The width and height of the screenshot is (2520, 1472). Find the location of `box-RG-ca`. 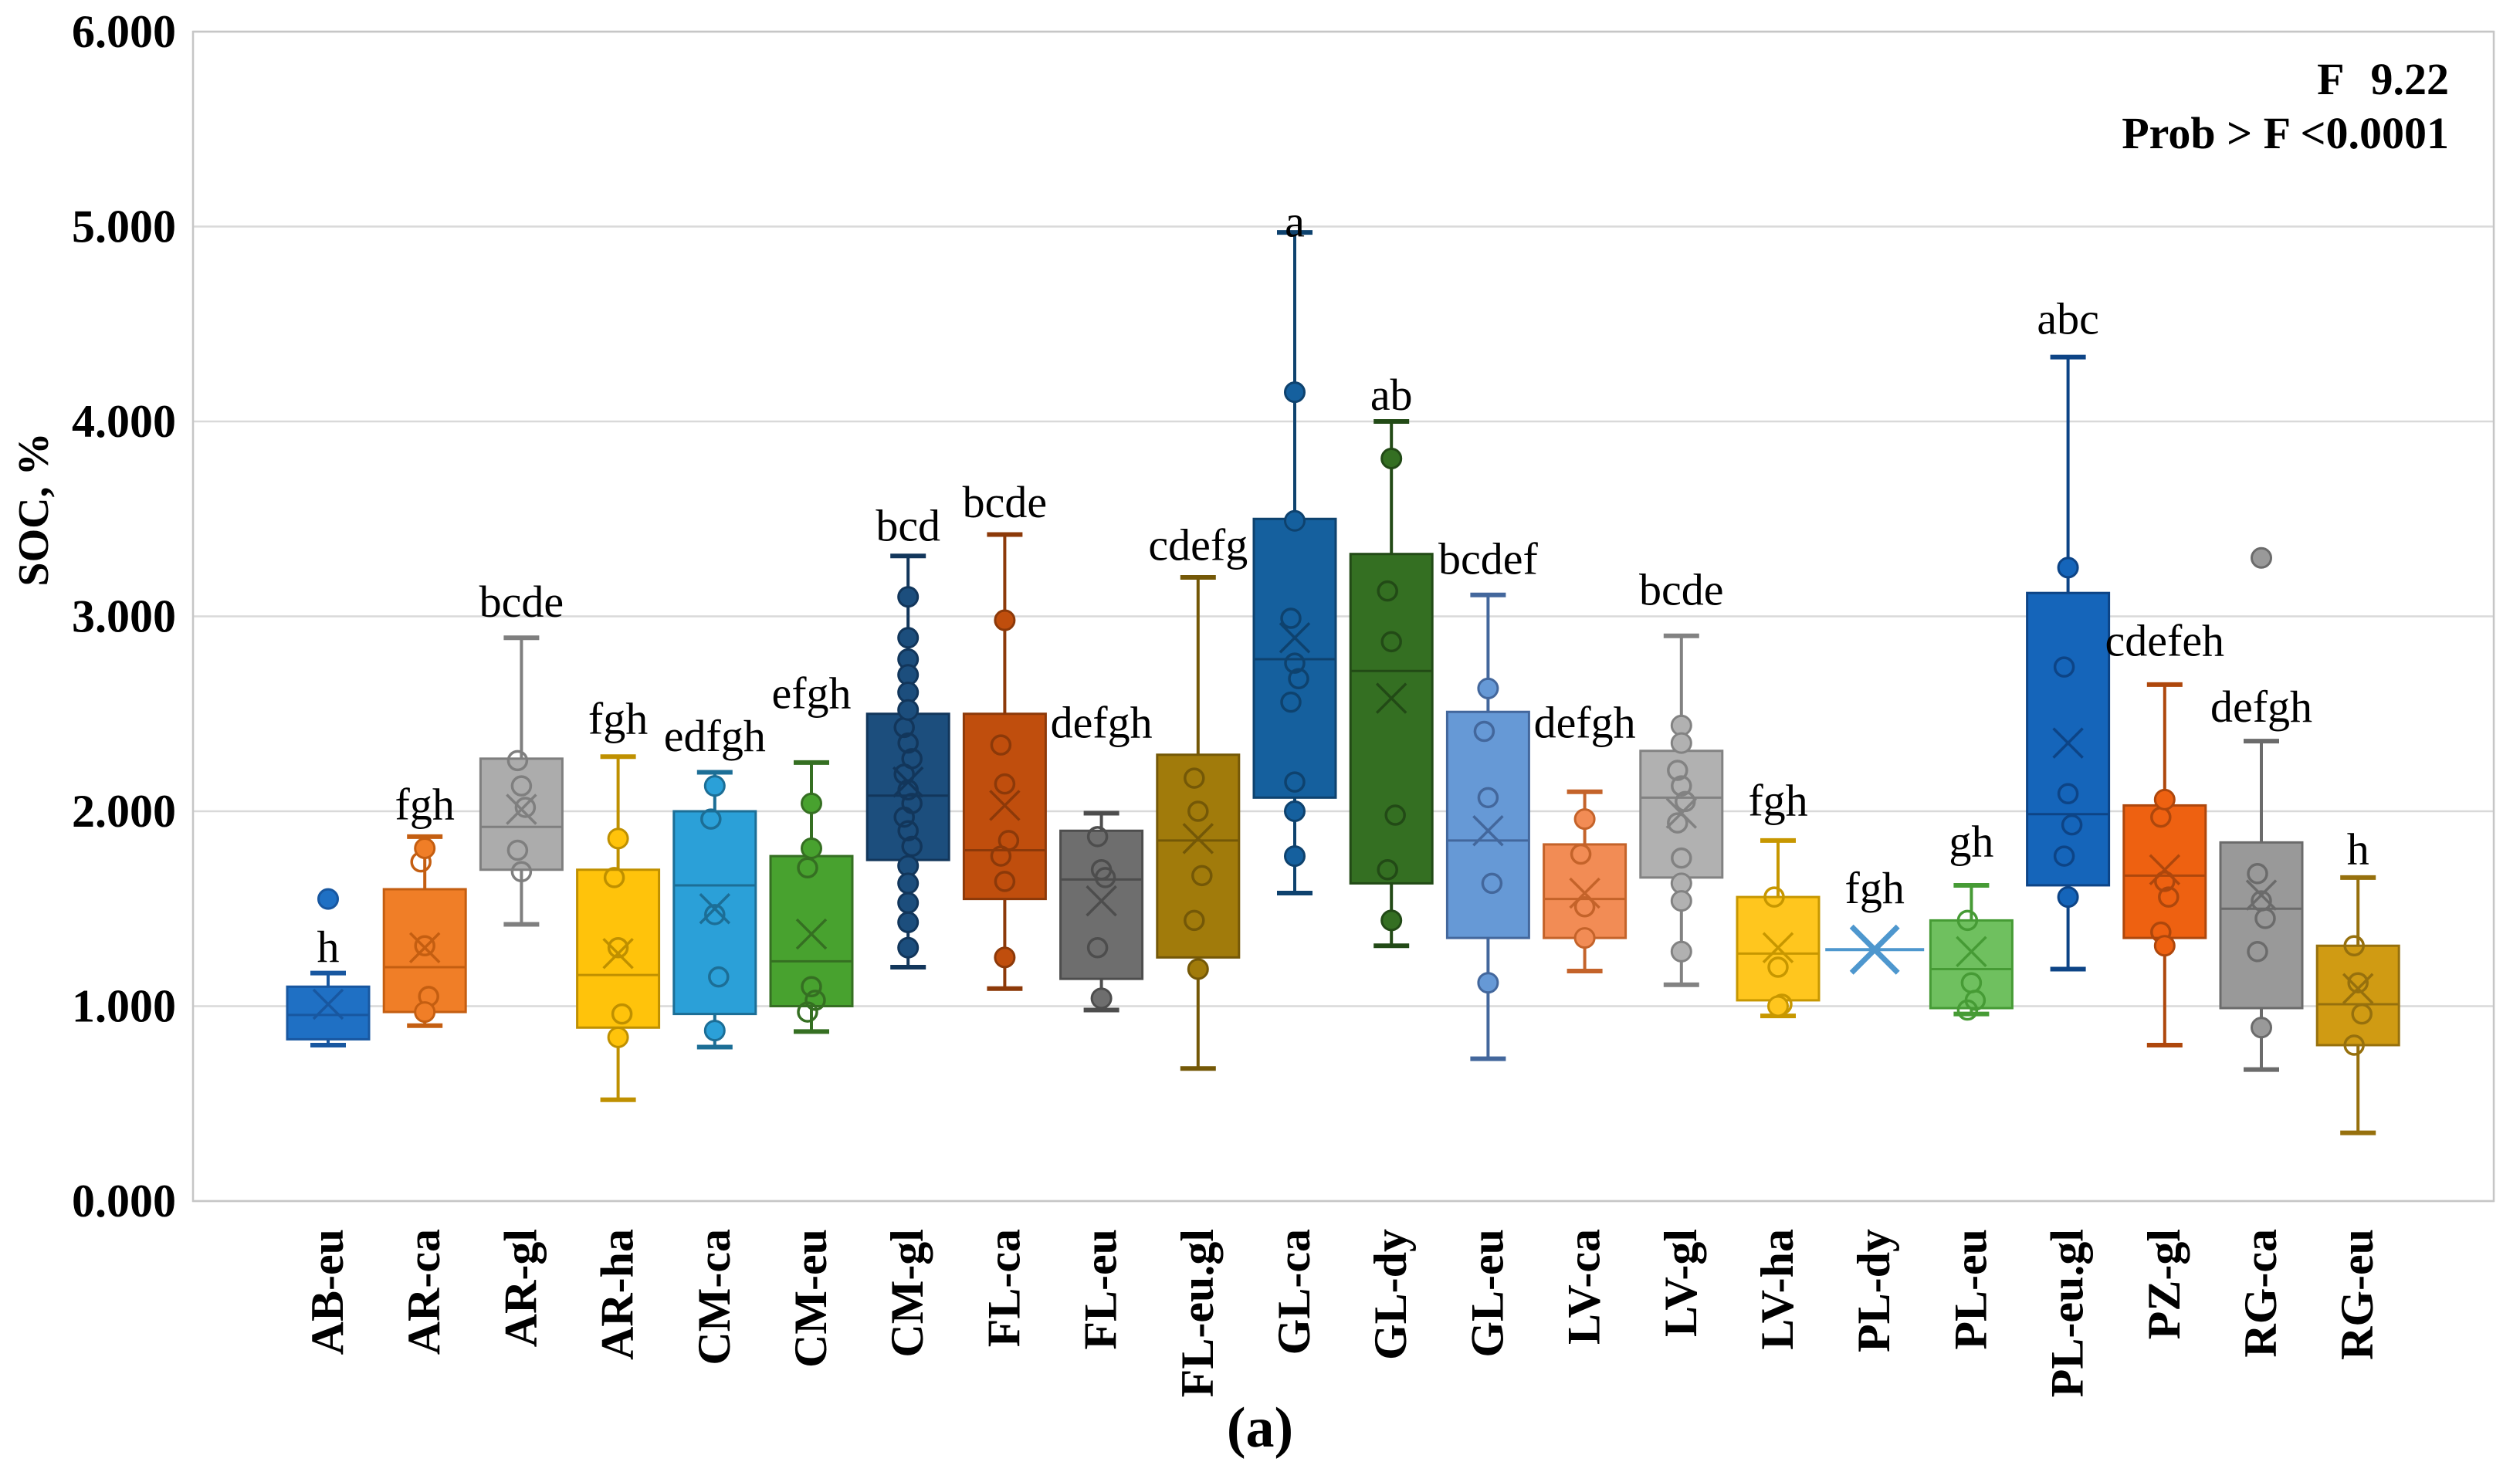

box-RG-ca is located at coordinates (2261, 925).